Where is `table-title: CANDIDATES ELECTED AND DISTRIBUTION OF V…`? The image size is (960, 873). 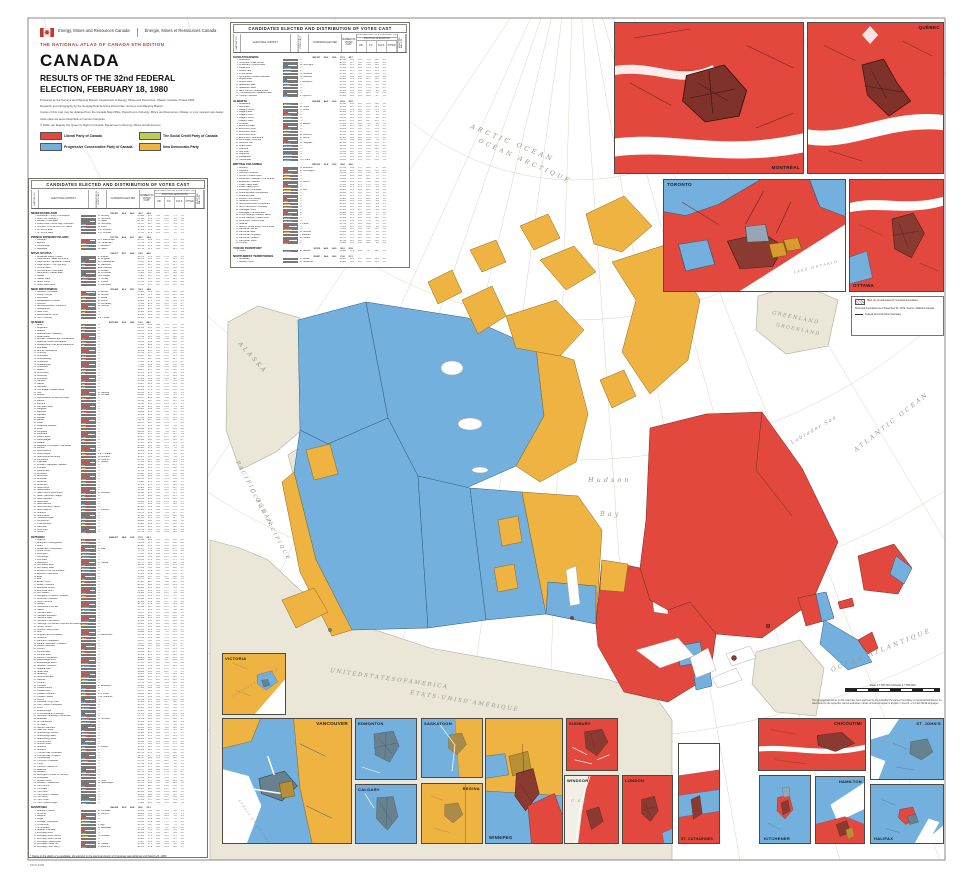 table-title: CANDIDATES ELECTED AND DISTRIBUTION OF V… is located at coordinates (118, 184).